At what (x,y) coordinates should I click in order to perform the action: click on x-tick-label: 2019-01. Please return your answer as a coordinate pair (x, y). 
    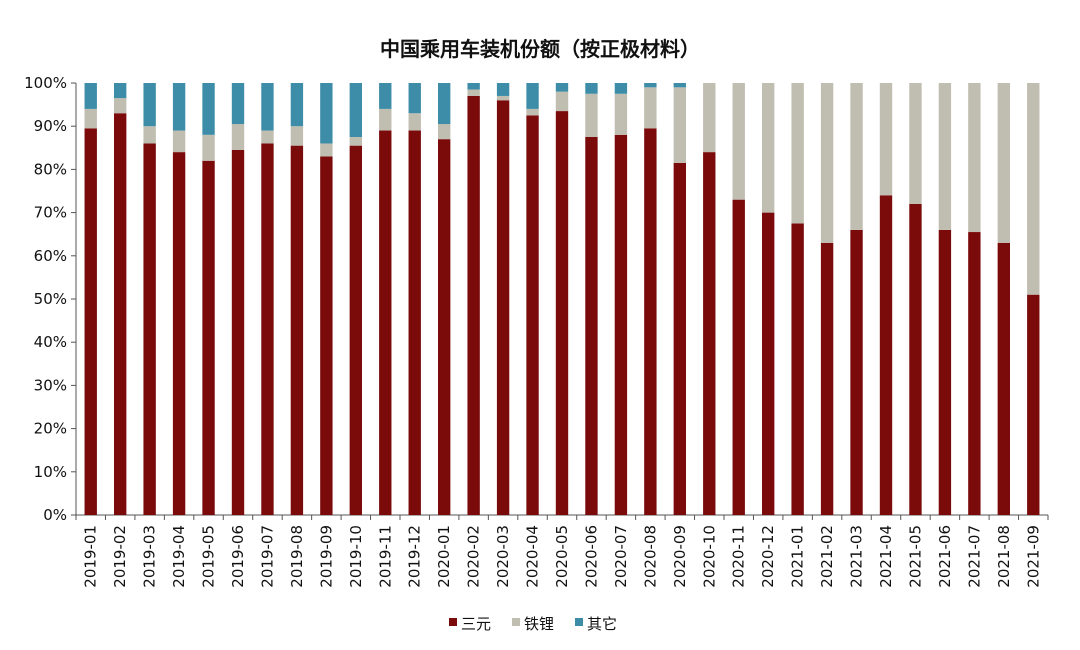
    Looking at the image, I should click on (91, 556).